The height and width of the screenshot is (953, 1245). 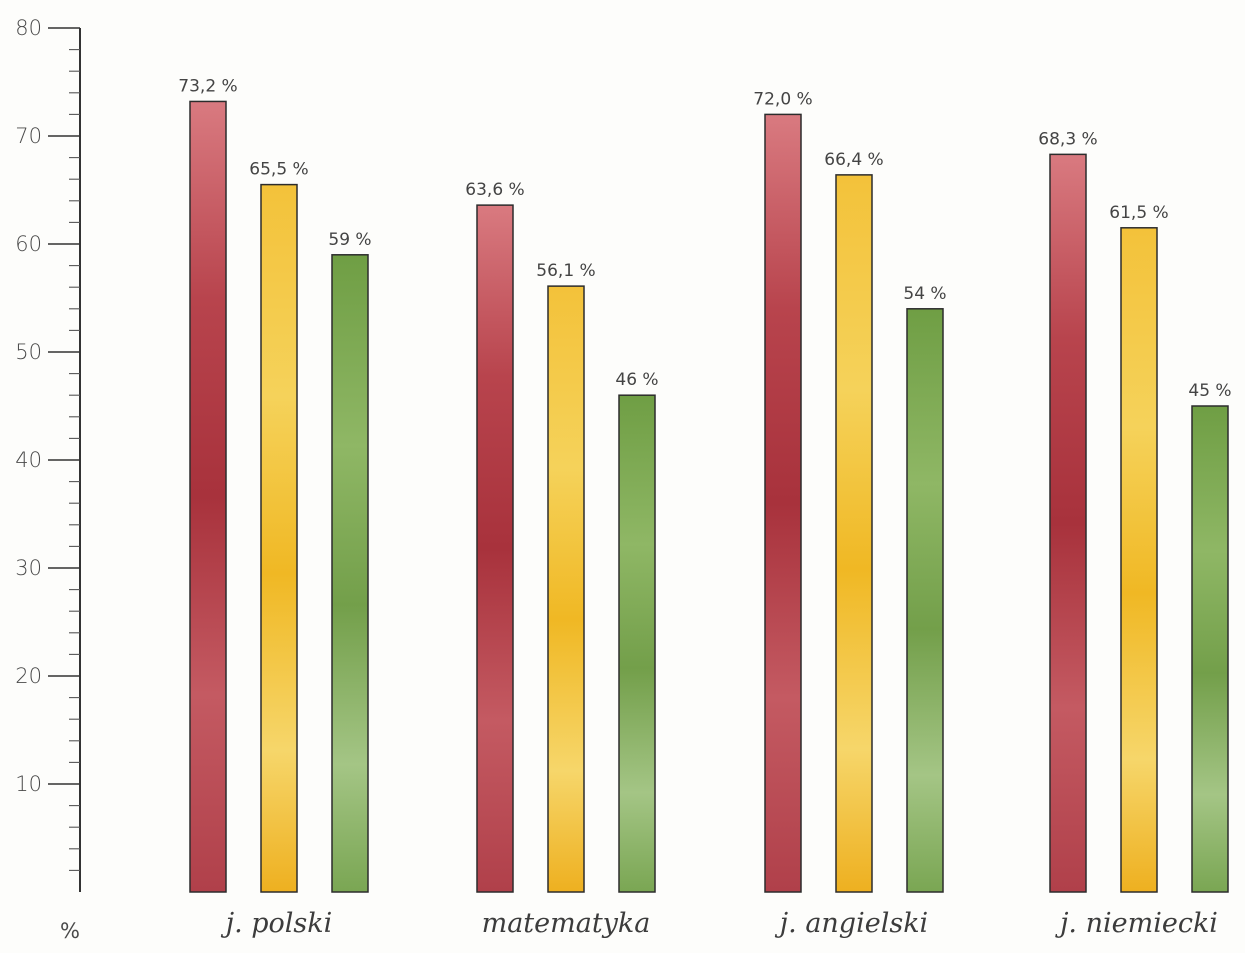 I want to click on data-label: 63,6 %, so click(x=494, y=190).